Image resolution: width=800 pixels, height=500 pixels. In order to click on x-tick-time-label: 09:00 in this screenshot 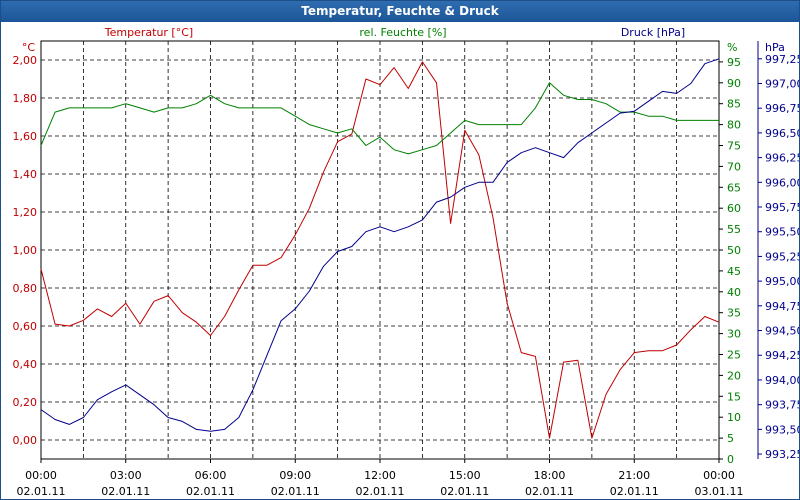, I will do `click(295, 475)`.